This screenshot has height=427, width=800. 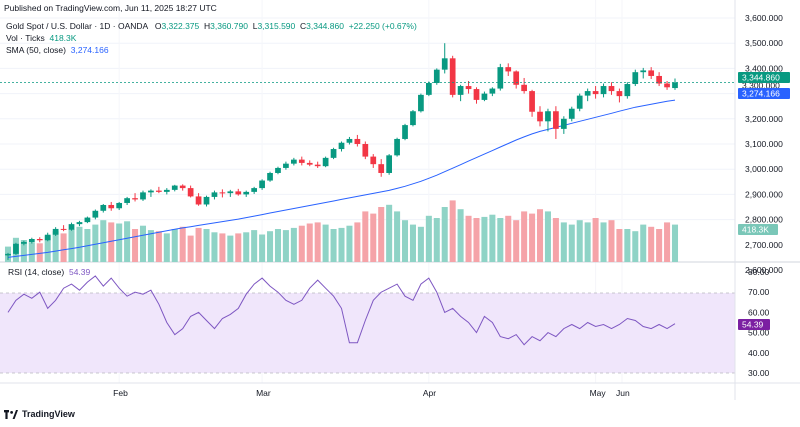 What do you see at coordinates (764, 169) in the screenshot?
I see `price-tick-label: 3,000.000` at bounding box center [764, 169].